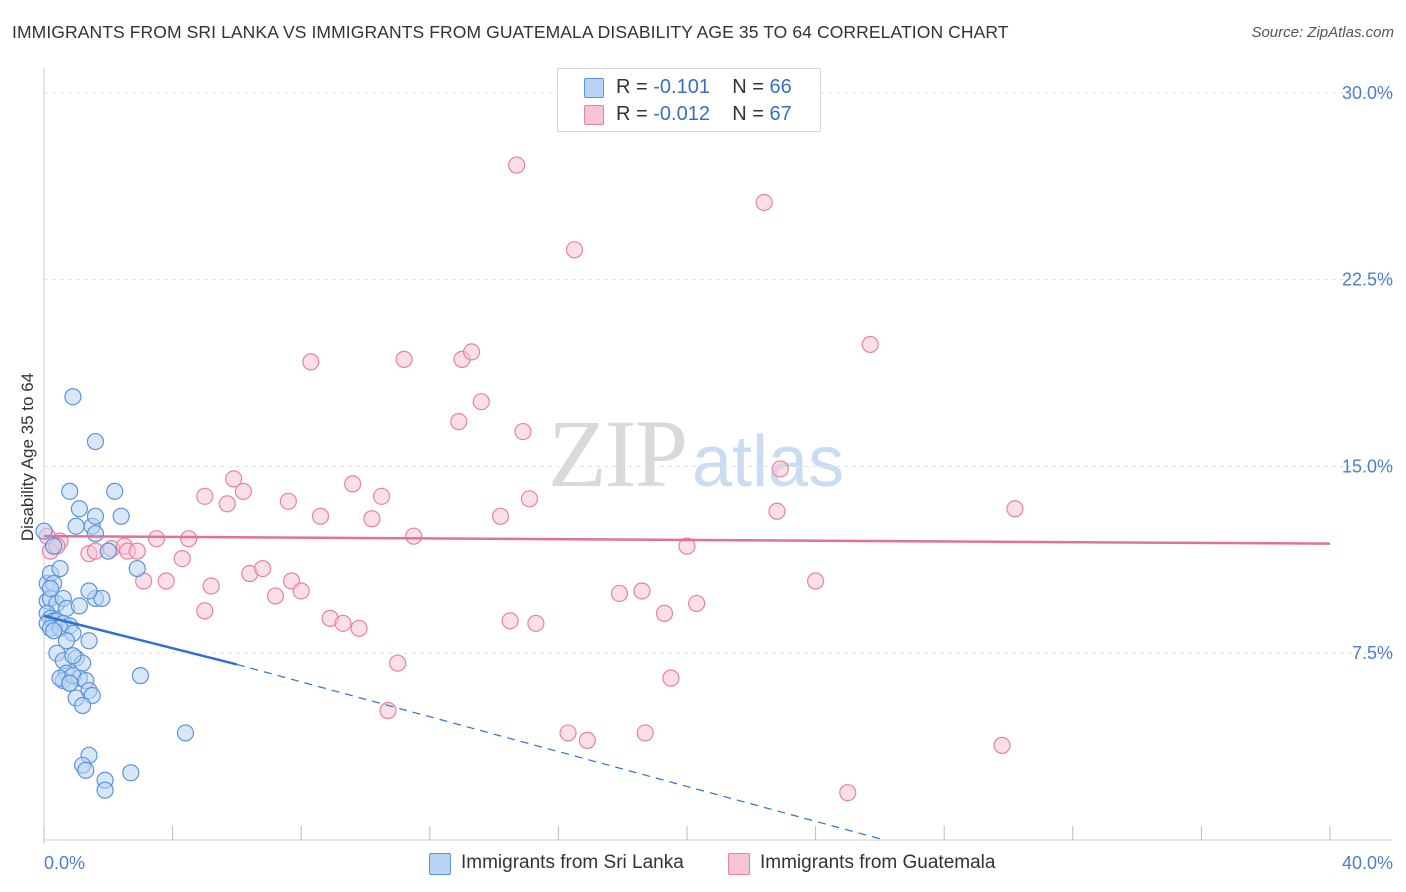  I want to click on bottom-legend-label: Immigrants from Guatemala, so click(878, 862).